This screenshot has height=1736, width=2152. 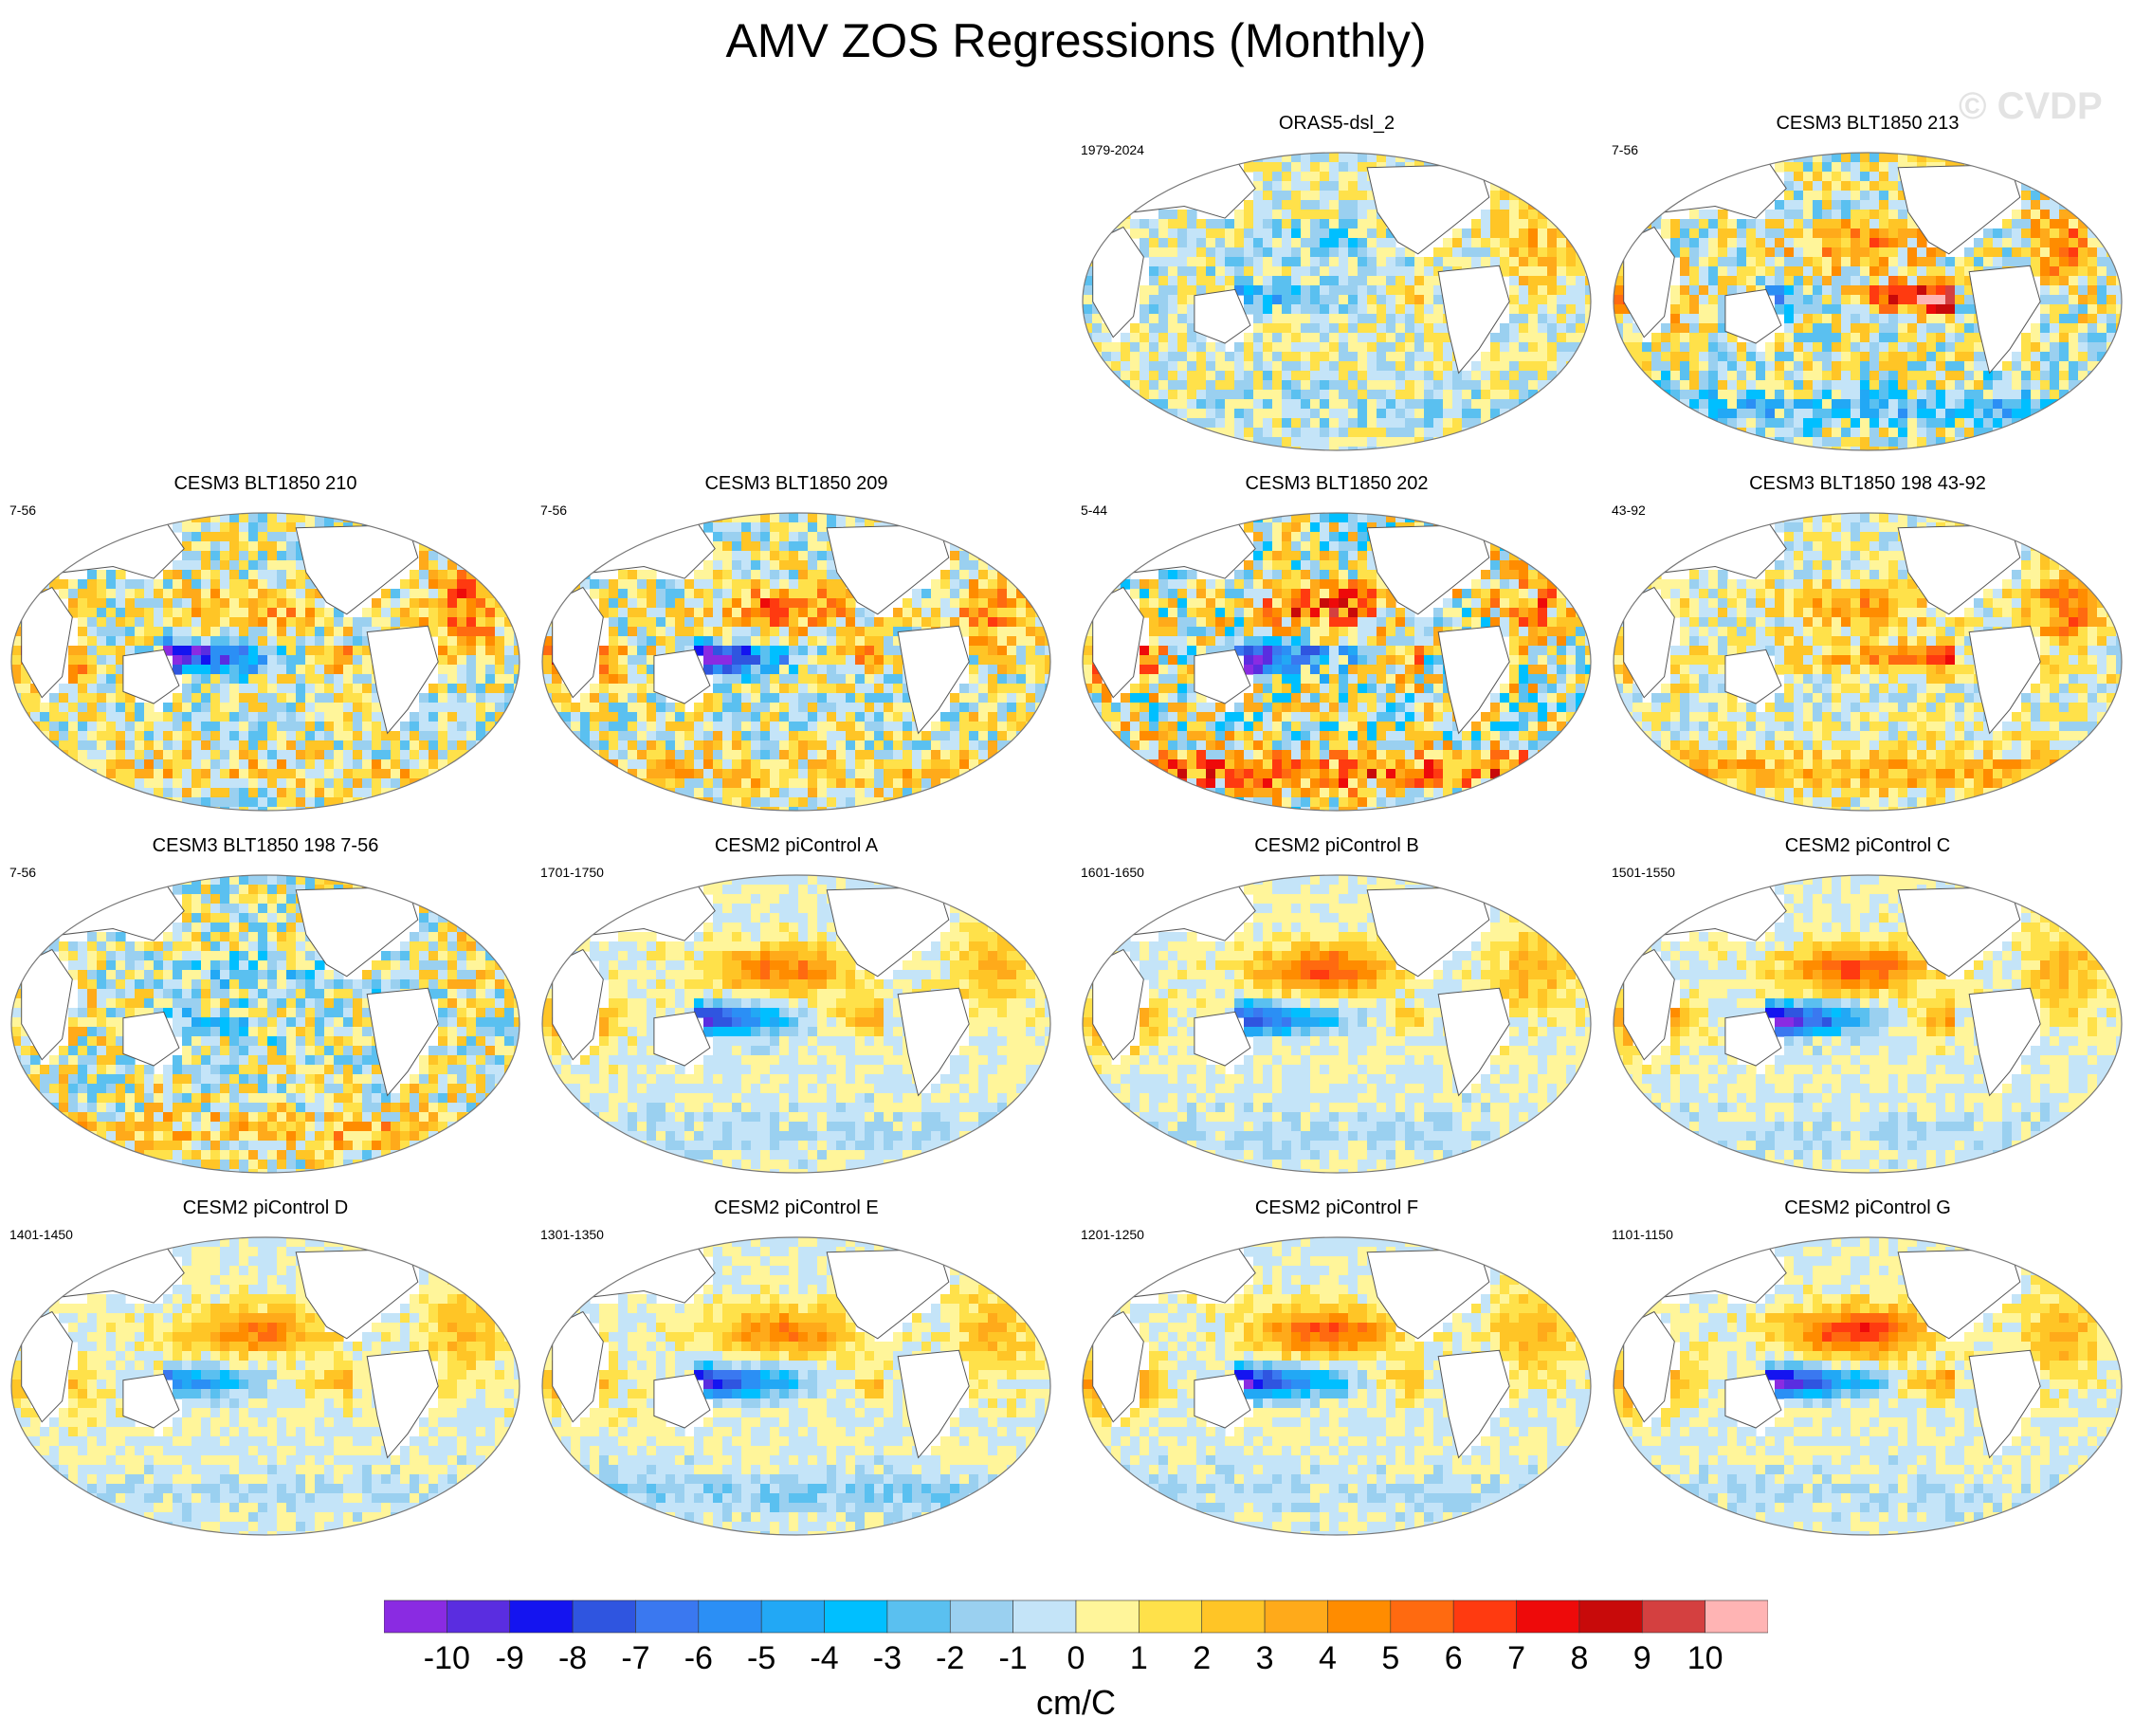 I want to click on panel-title: CESM3 BLT1850 210, so click(x=265, y=483).